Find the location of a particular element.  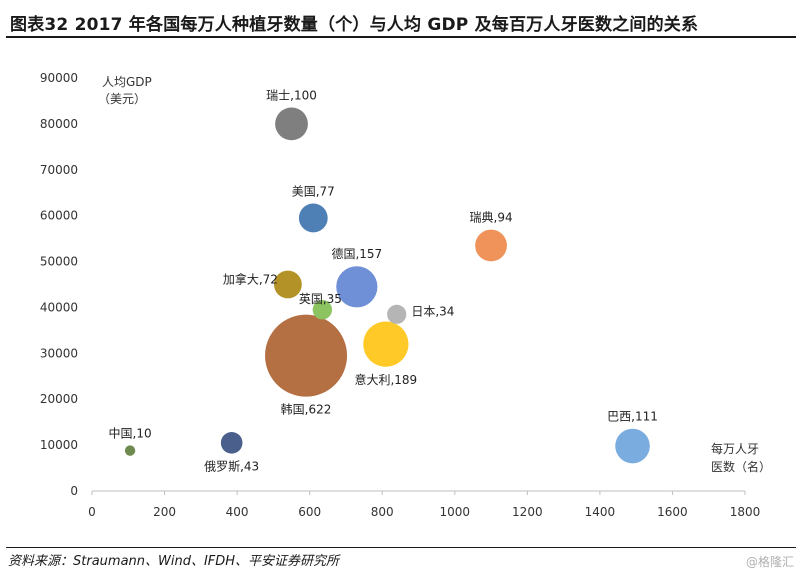

bubble-label: 日本,34 is located at coordinates (432, 311).